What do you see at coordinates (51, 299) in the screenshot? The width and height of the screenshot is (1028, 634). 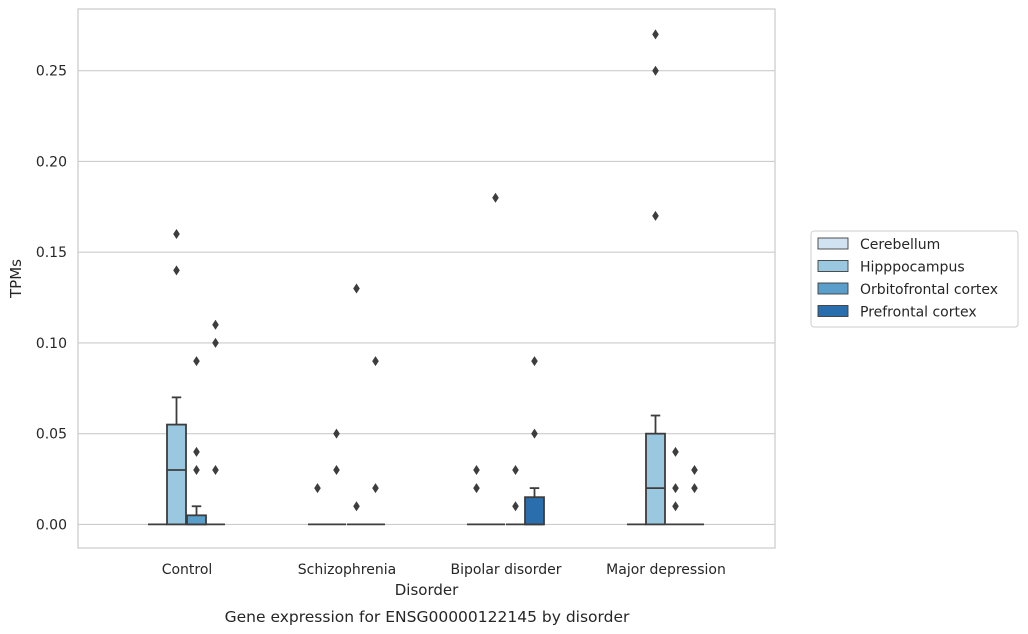 I see `y-axis-ticks: 0.00 0.05 0.10 0.15 0.20 0.25` at bounding box center [51, 299].